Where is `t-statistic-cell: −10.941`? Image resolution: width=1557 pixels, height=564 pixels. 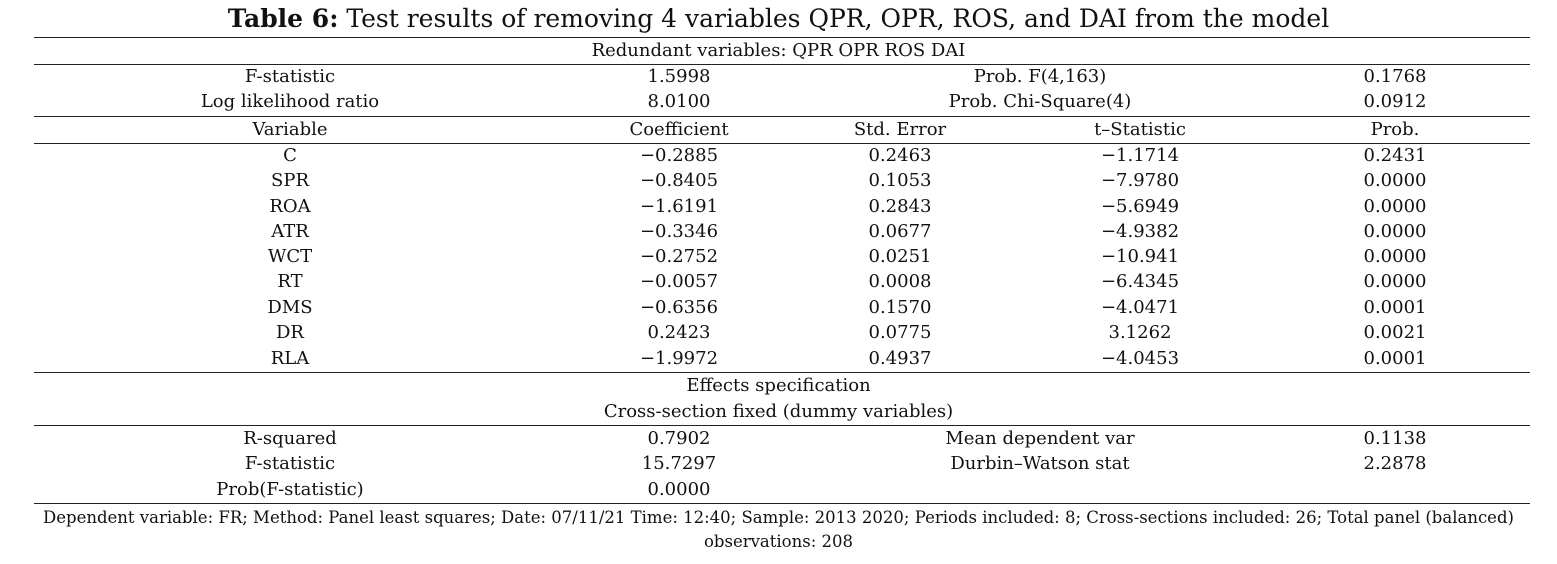 t-statistic-cell: −10.941 is located at coordinates (1140, 256).